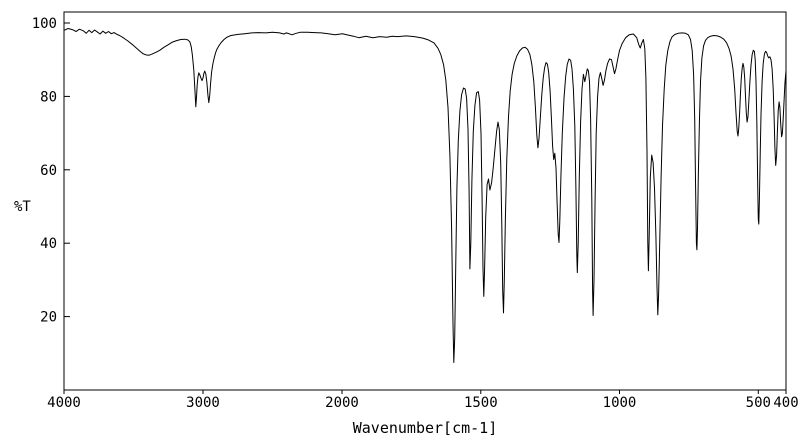 The width and height of the screenshot is (800, 445). Describe the element at coordinates (425, 428) in the screenshot. I see `x-axis-label: Wavenumber[cm-1]` at that location.